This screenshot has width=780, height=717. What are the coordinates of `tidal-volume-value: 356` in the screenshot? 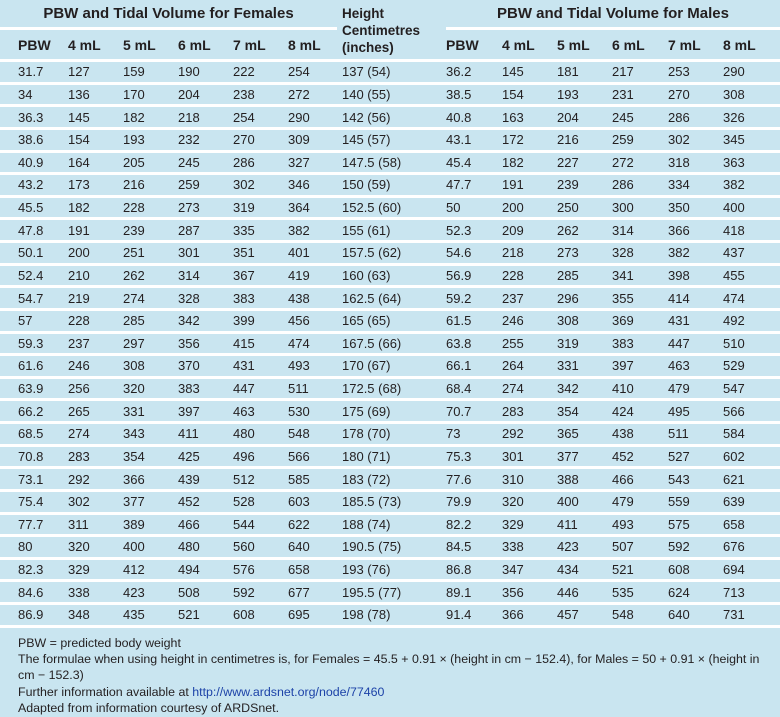 It's located at (189, 343).